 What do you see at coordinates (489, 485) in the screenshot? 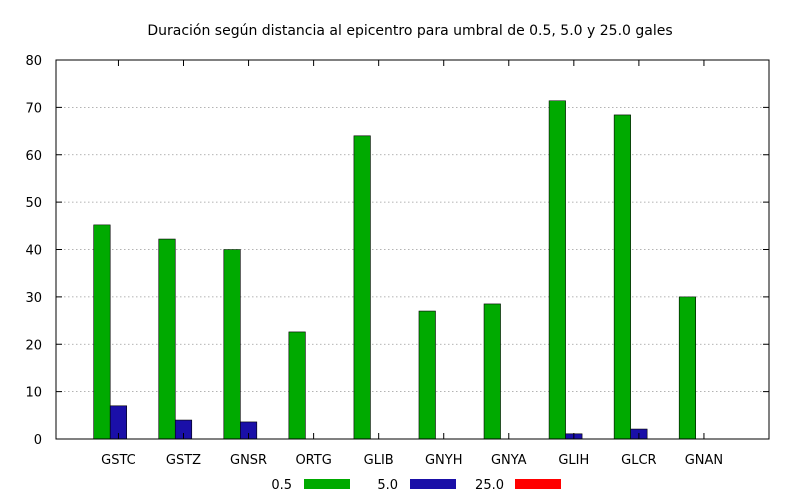
I see `legend-label: 25.0` at bounding box center [489, 485].